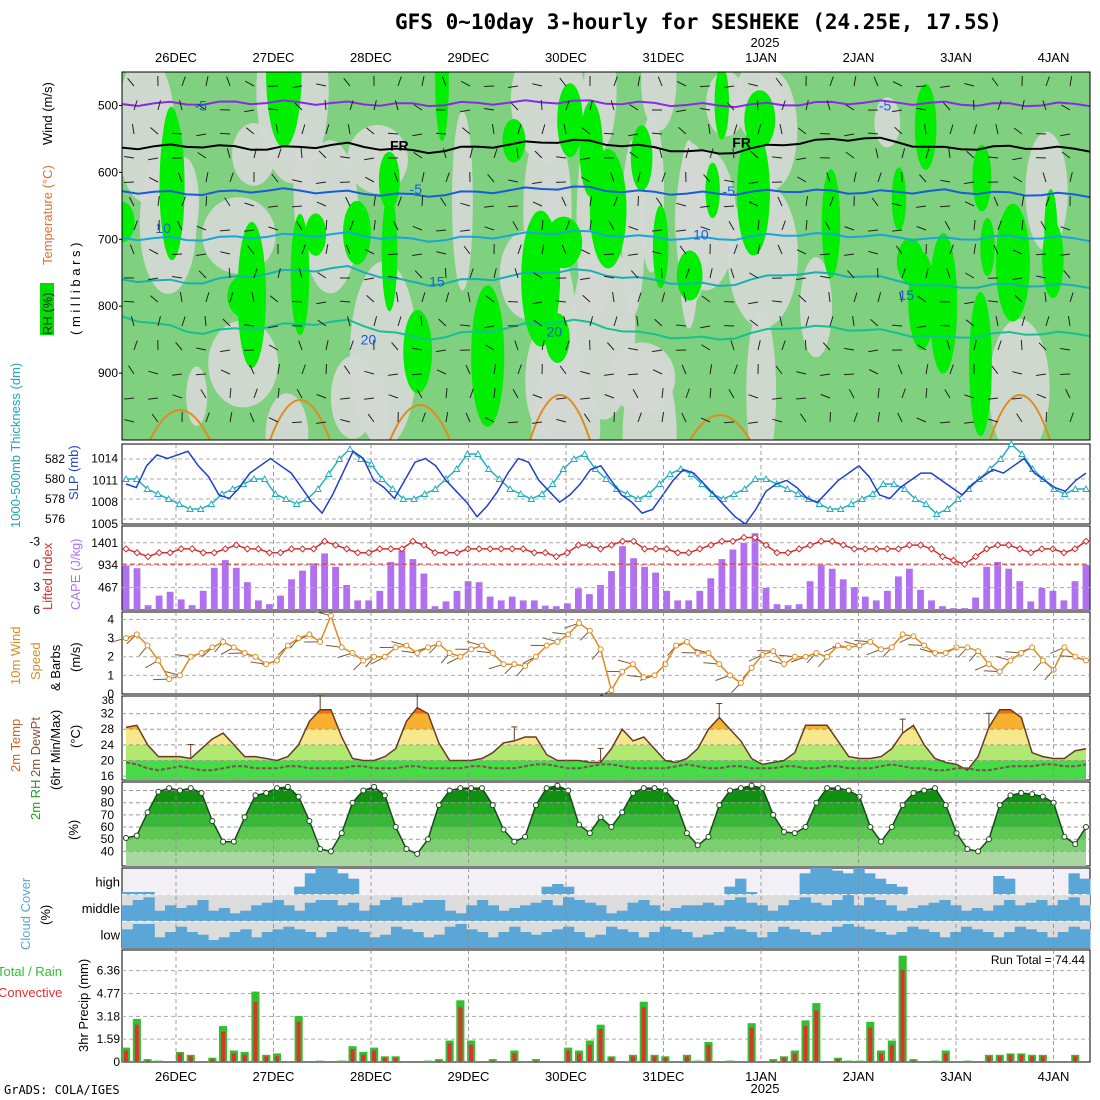 The width and height of the screenshot is (1100, 1100). Describe the element at coordinates (761, 1076) in the screenshot. I see `date-label-bottom: 1JAN` at that location.